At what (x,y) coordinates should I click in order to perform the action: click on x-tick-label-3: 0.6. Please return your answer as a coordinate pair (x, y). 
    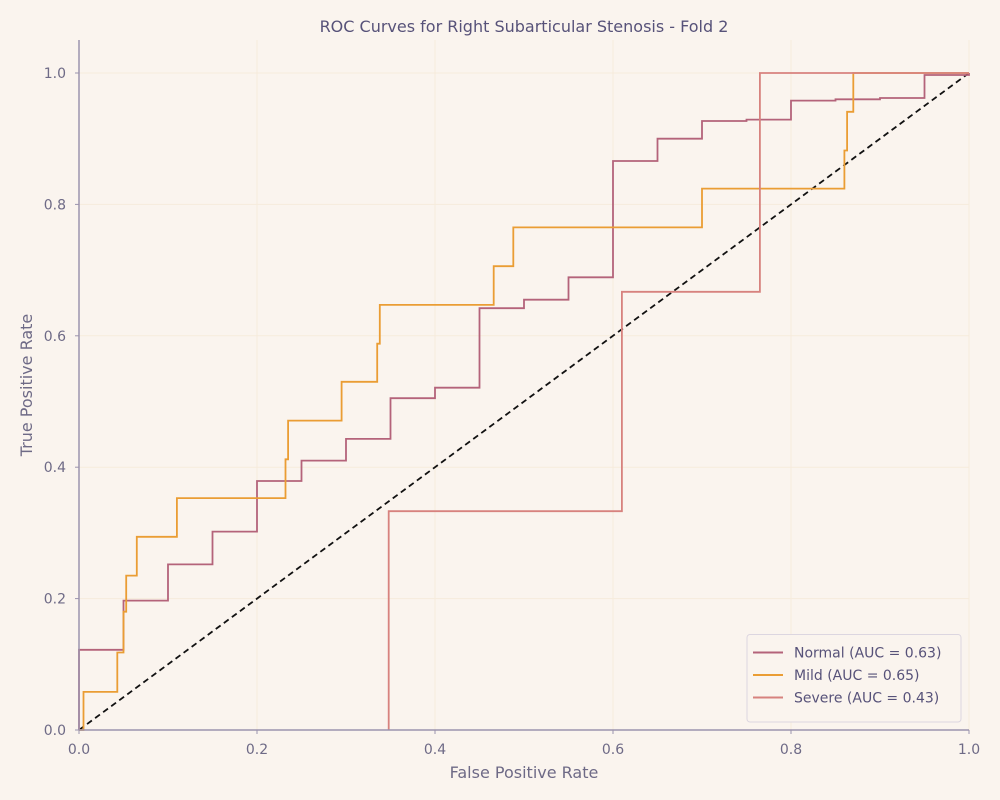
    Looking at the image, I should click on (613, 750).